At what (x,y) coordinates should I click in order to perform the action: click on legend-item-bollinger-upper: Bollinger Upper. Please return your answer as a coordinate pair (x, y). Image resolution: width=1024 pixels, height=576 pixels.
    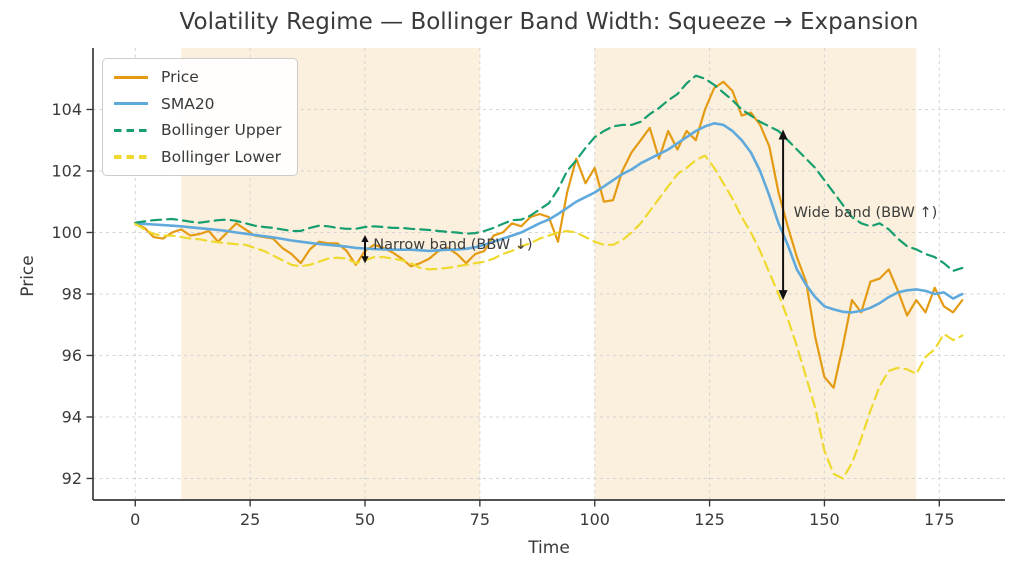
    Looking at the image, I should click on (197, 130).